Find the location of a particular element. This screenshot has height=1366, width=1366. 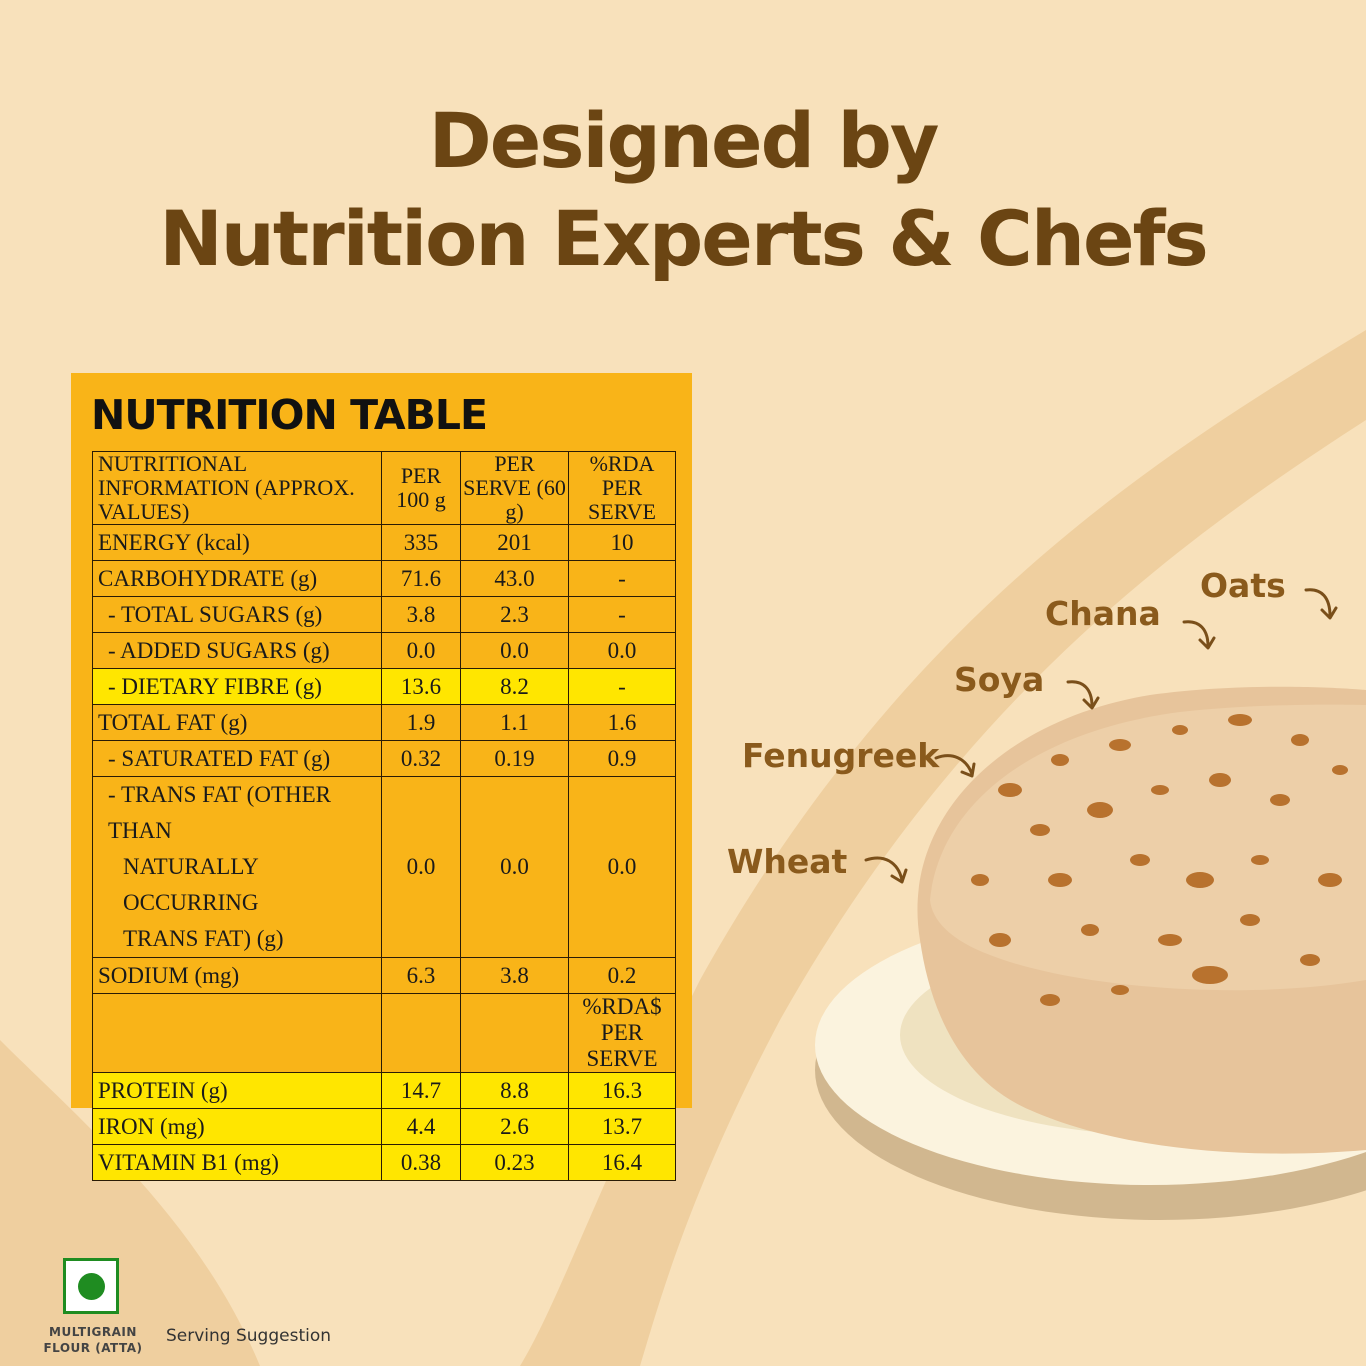

cell-per-100g: 0.32 is located at coordinates (421, 758).